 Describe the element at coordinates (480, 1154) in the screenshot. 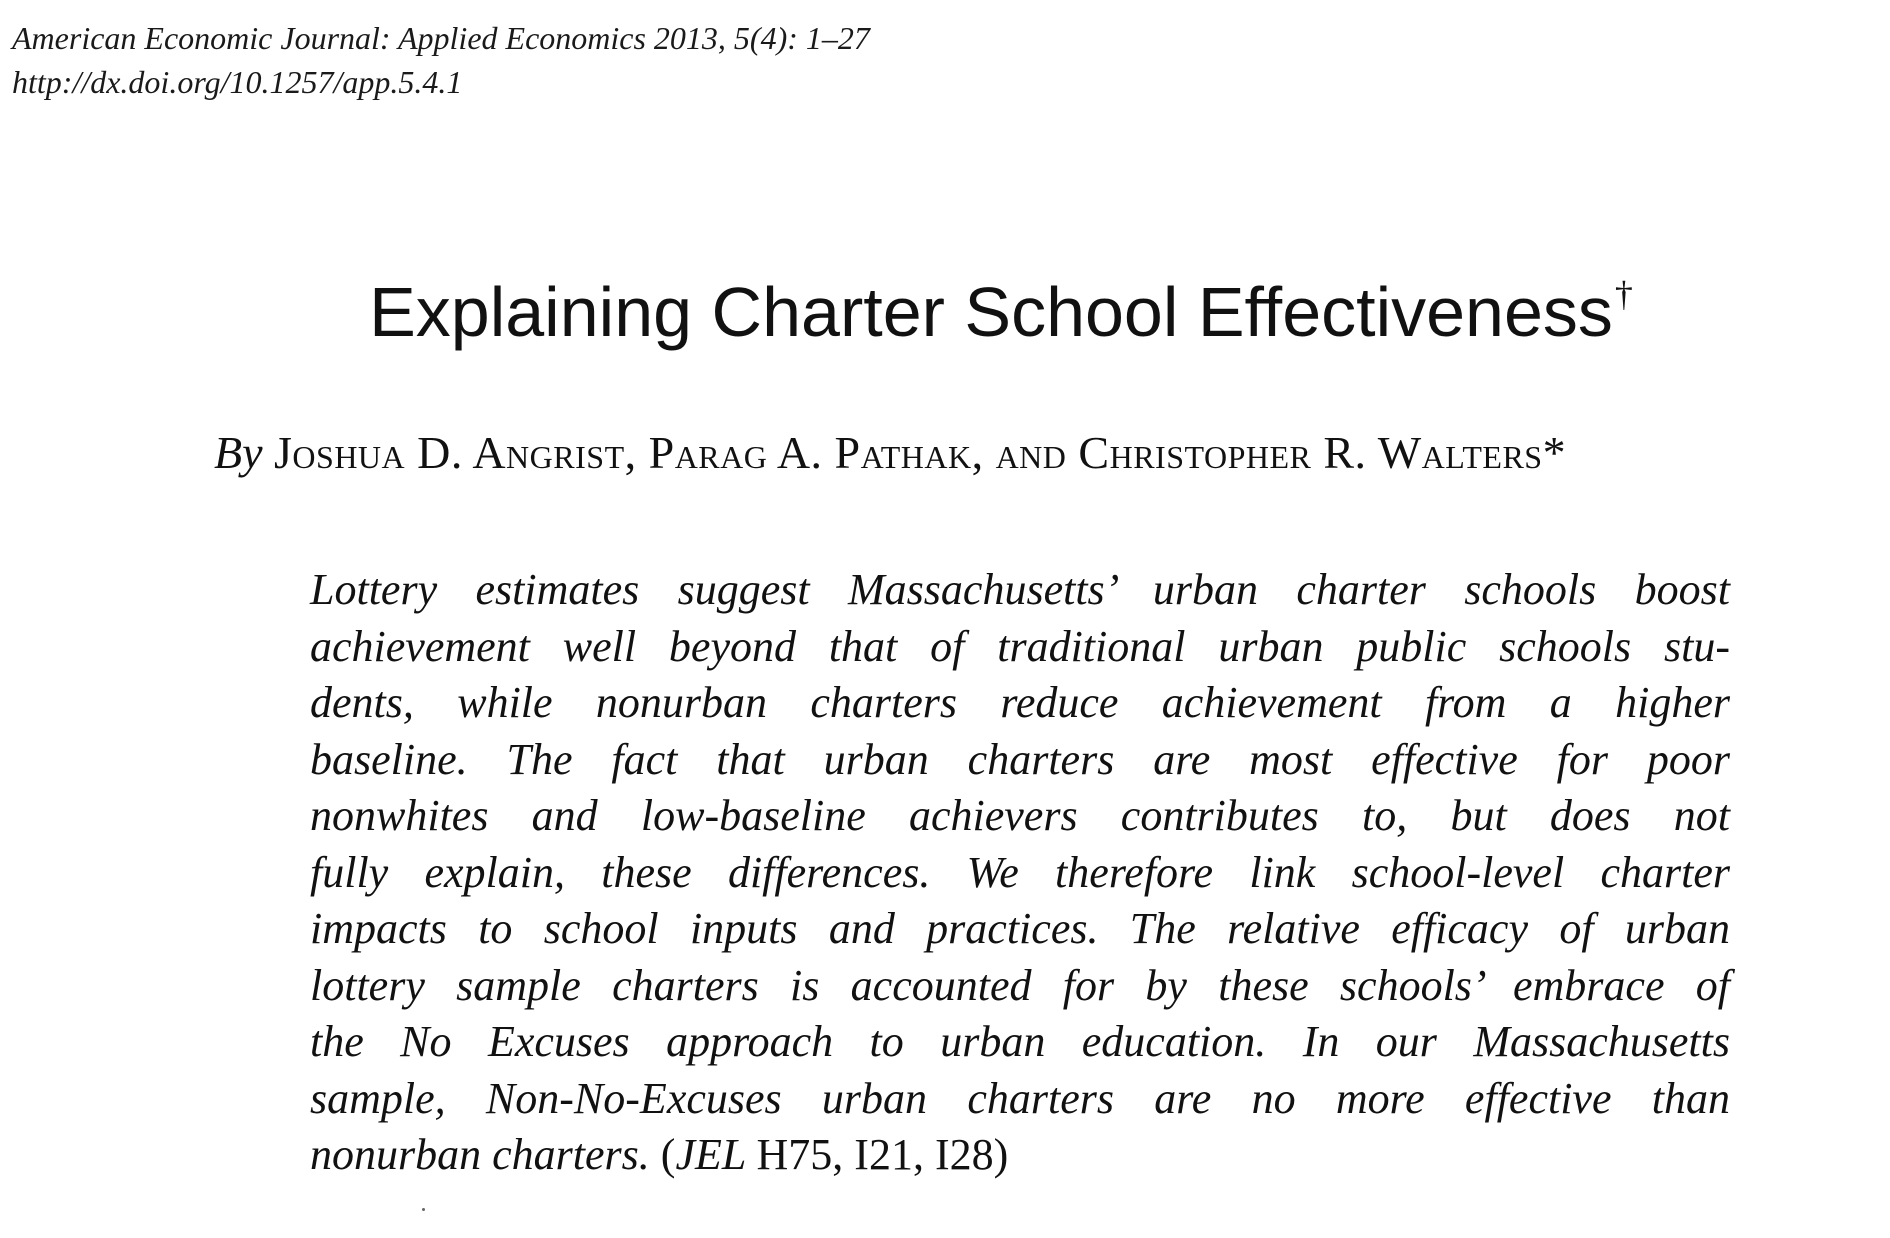

I see `abstract-last-line-text: nonurban charters.` at that location.